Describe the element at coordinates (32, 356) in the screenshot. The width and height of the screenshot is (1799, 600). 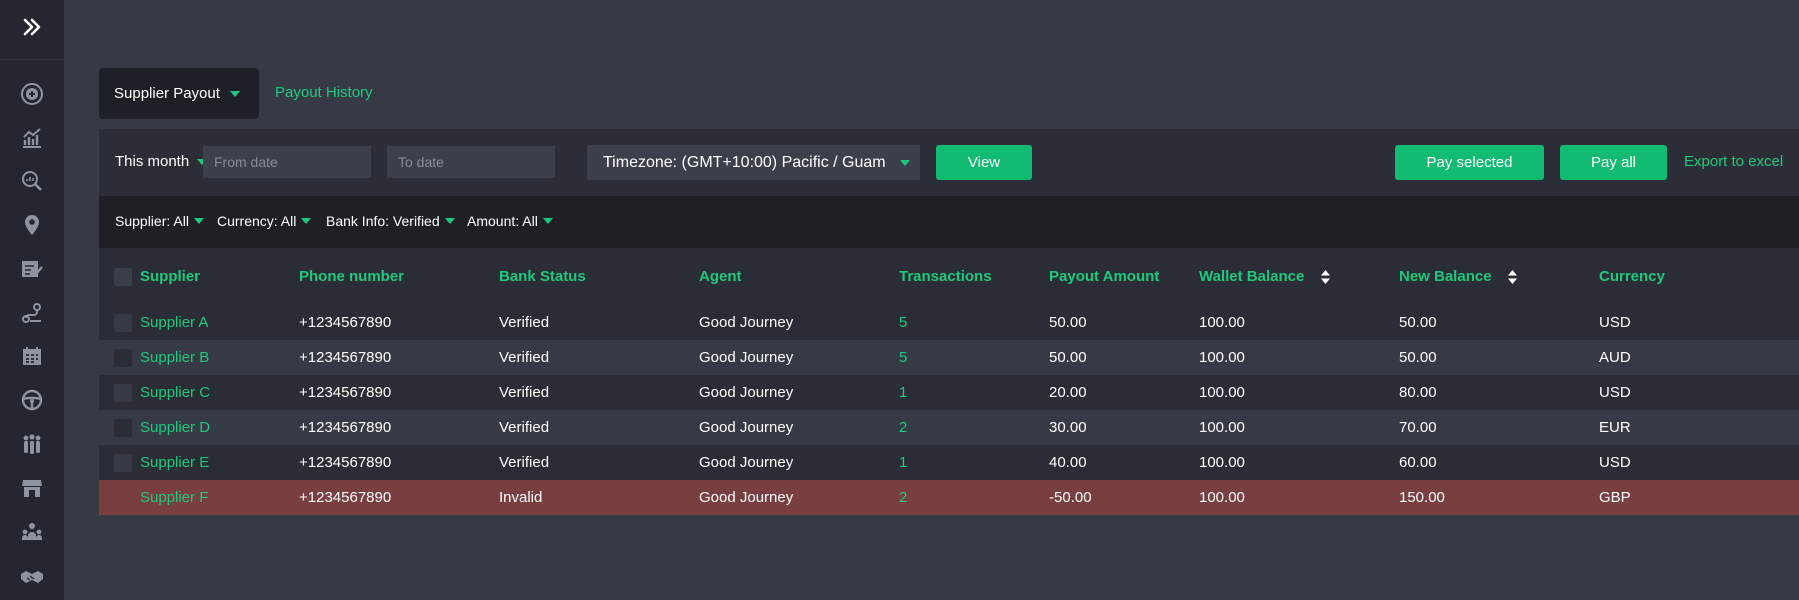
I see `calendar-icon` at that location.